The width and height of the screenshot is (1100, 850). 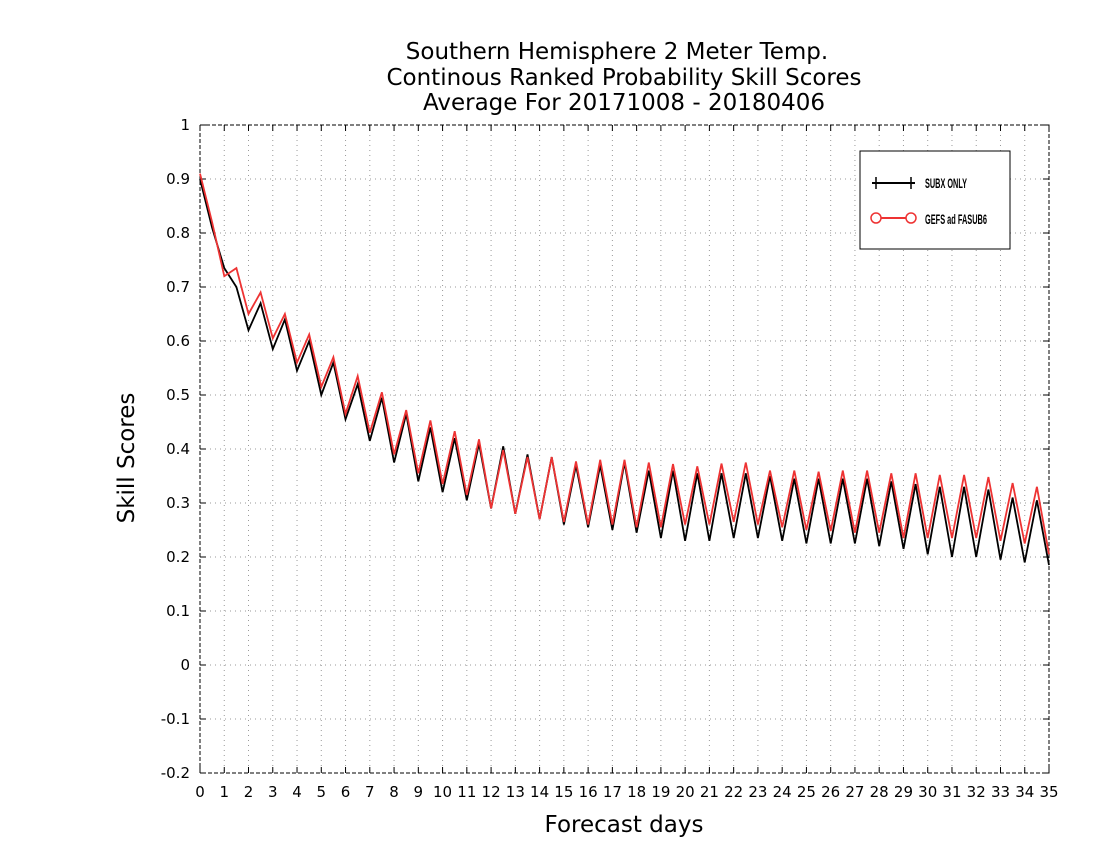 I want to click on x-tick-label: 1, so click(x=224, y=792).